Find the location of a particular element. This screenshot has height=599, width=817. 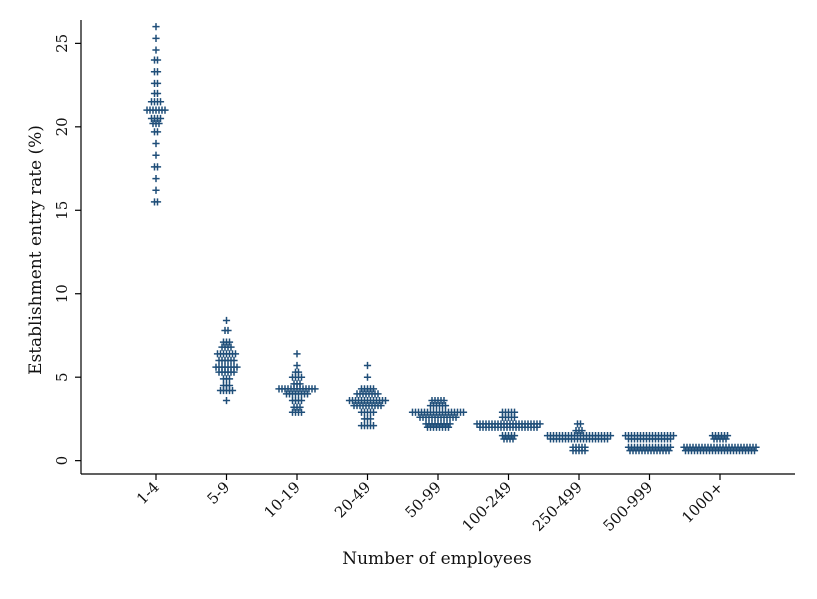

x-tick-label: 1-4 is located at coordinates (148, 493).